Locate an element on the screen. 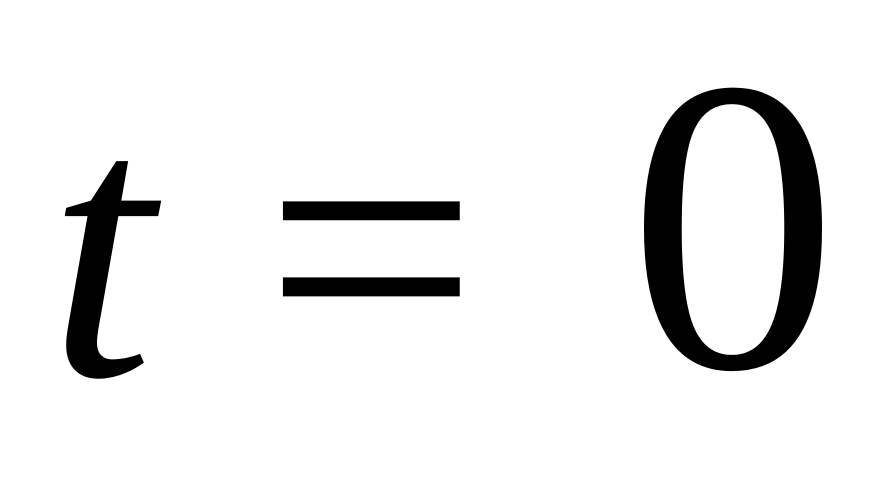  variable-t: t is located at coordinates (101, 247).